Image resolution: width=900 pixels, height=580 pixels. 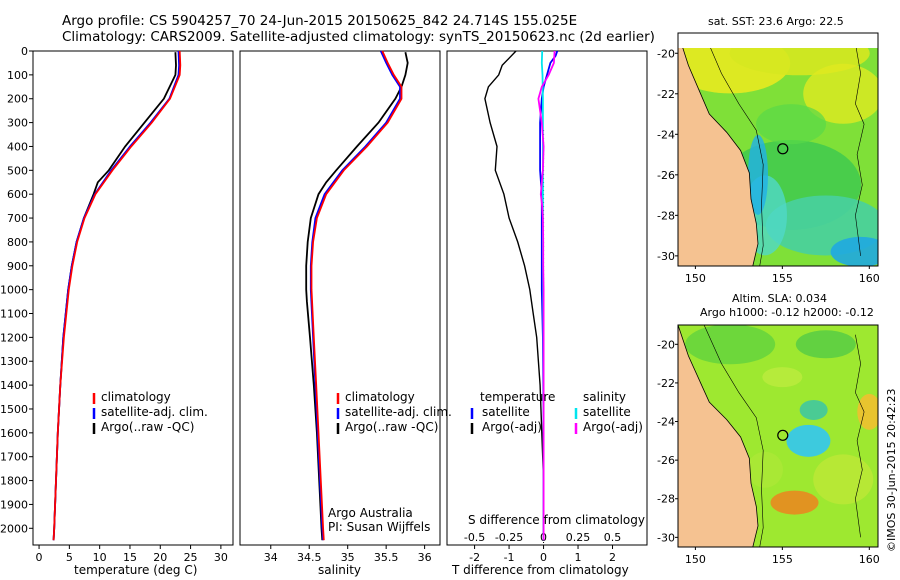 What do you see at coordinates (605, 397) in the screenshot?
I see `diff-legend-s-title: salinity` at bounding box center [605, 397].